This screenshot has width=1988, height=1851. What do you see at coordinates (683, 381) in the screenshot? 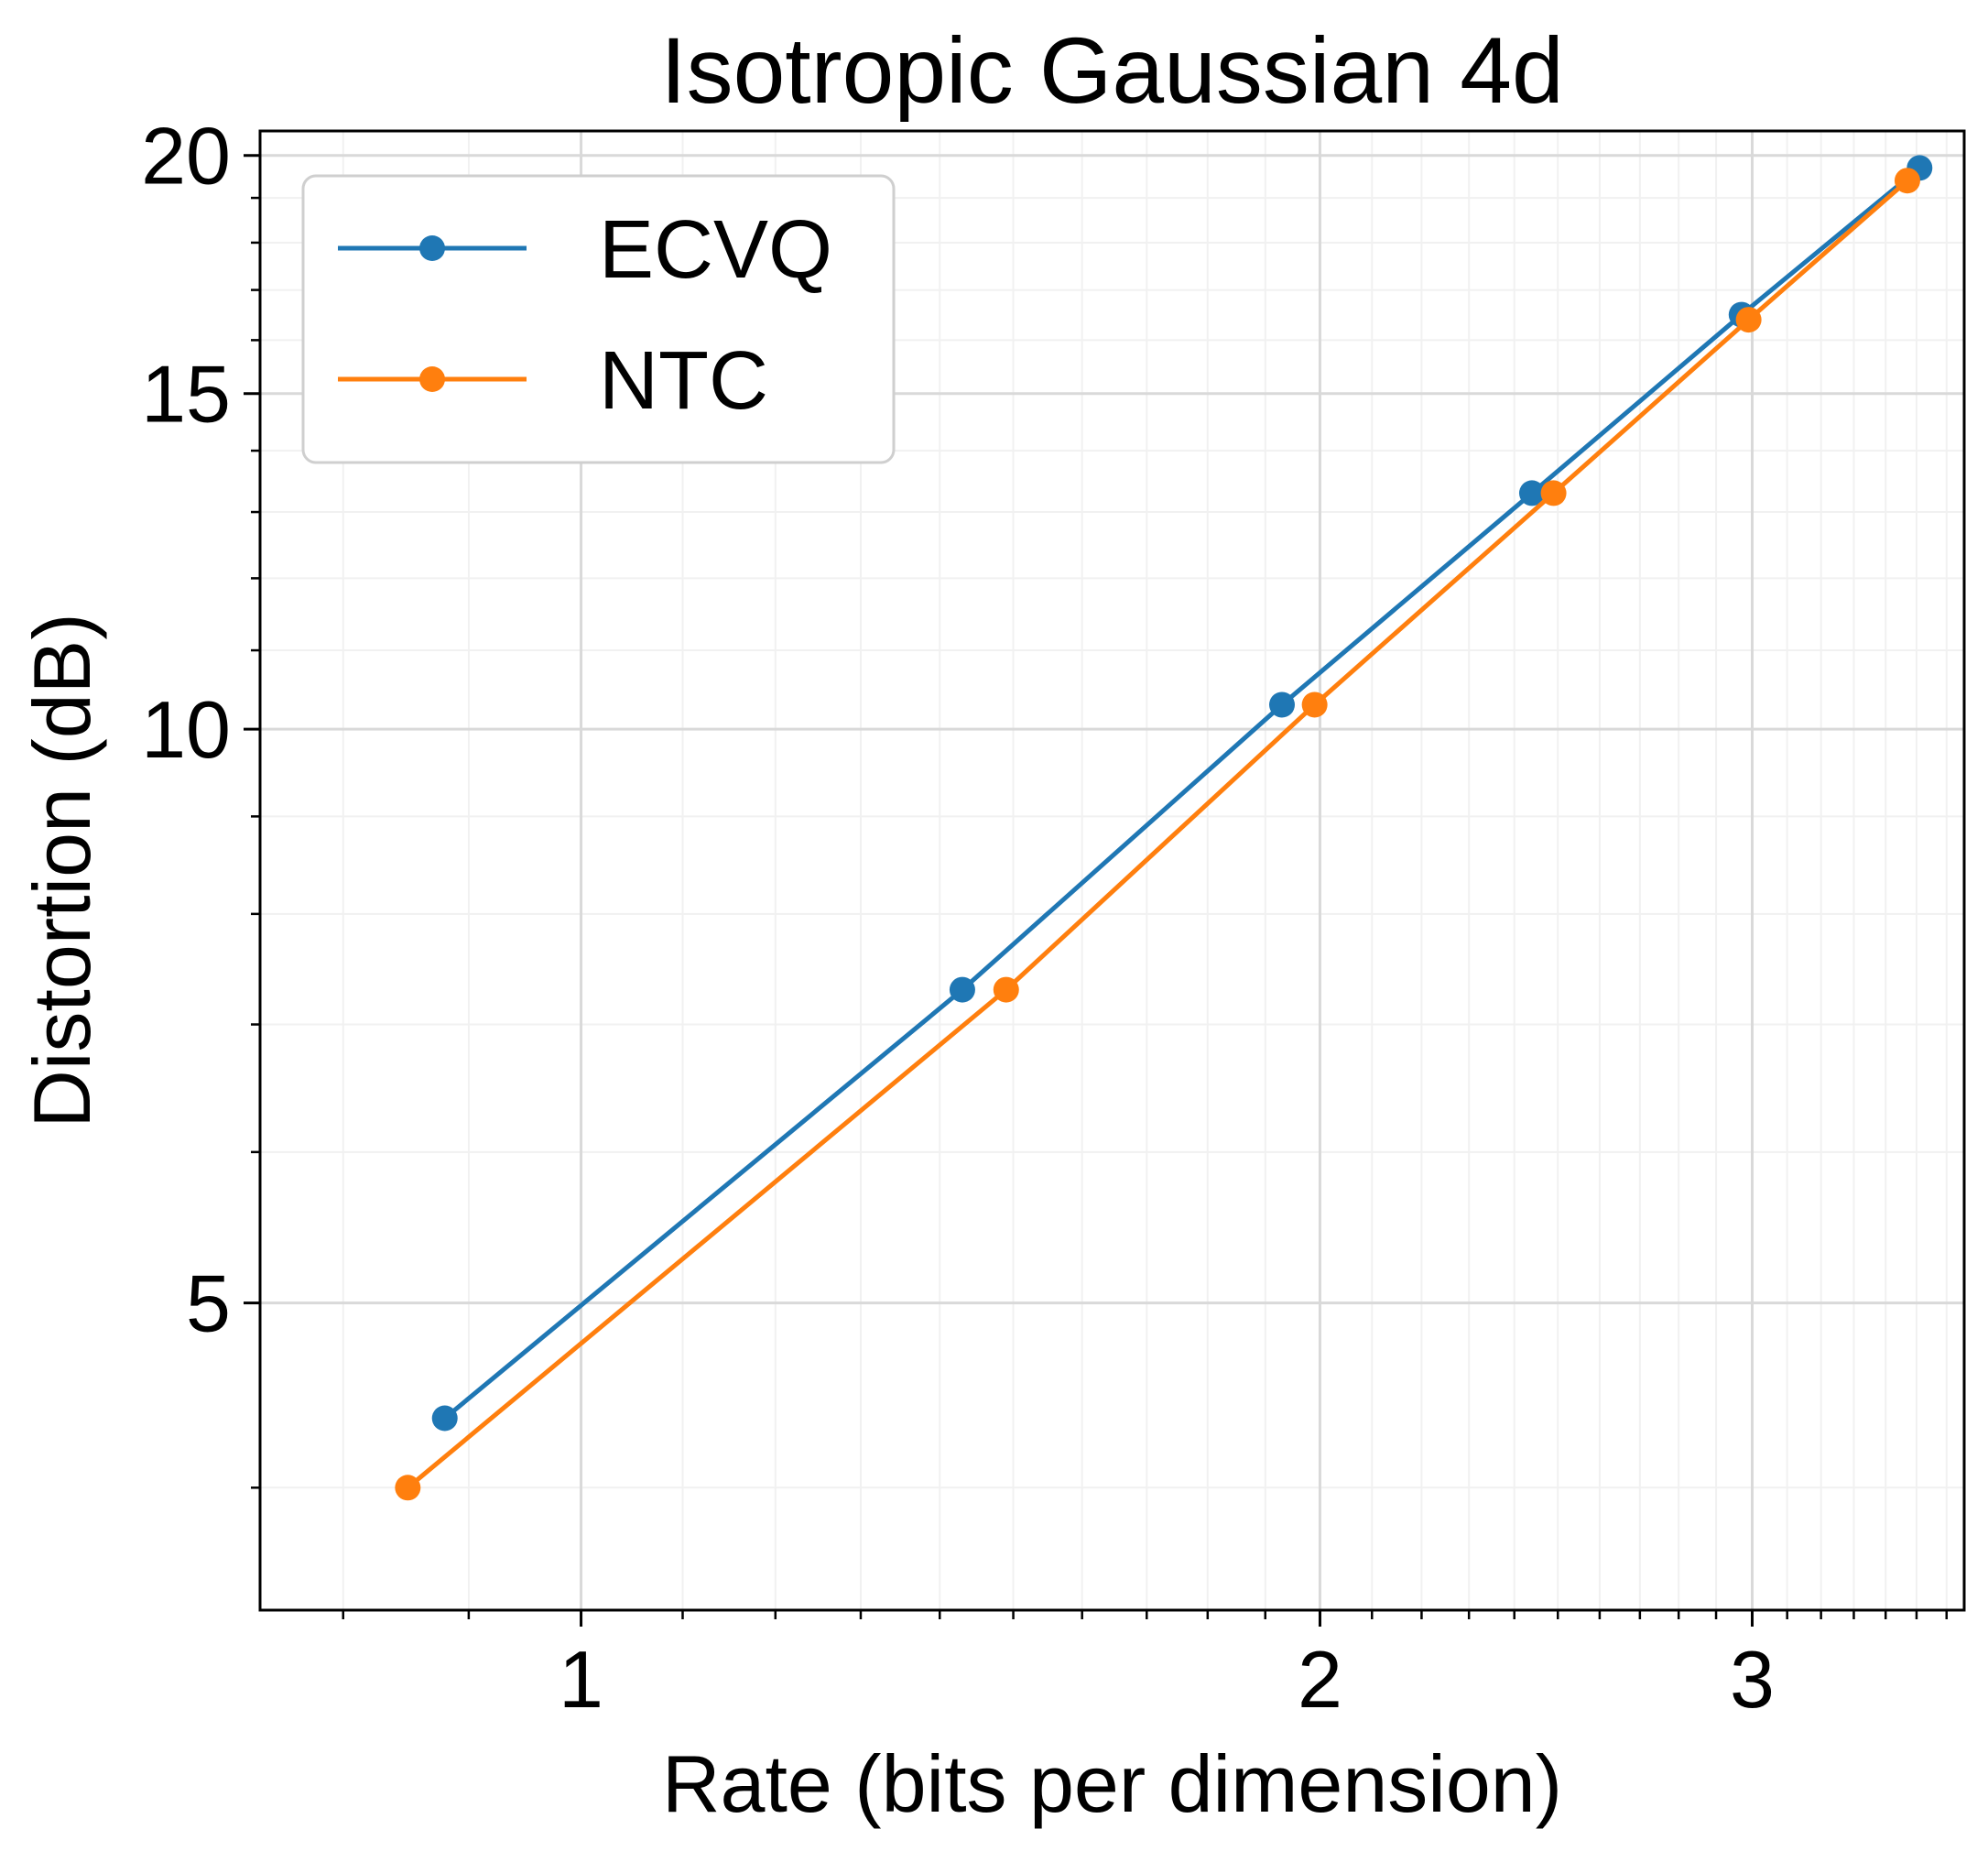
I see `legend-label-ntc: NTC` at bounding box center [683, 381].